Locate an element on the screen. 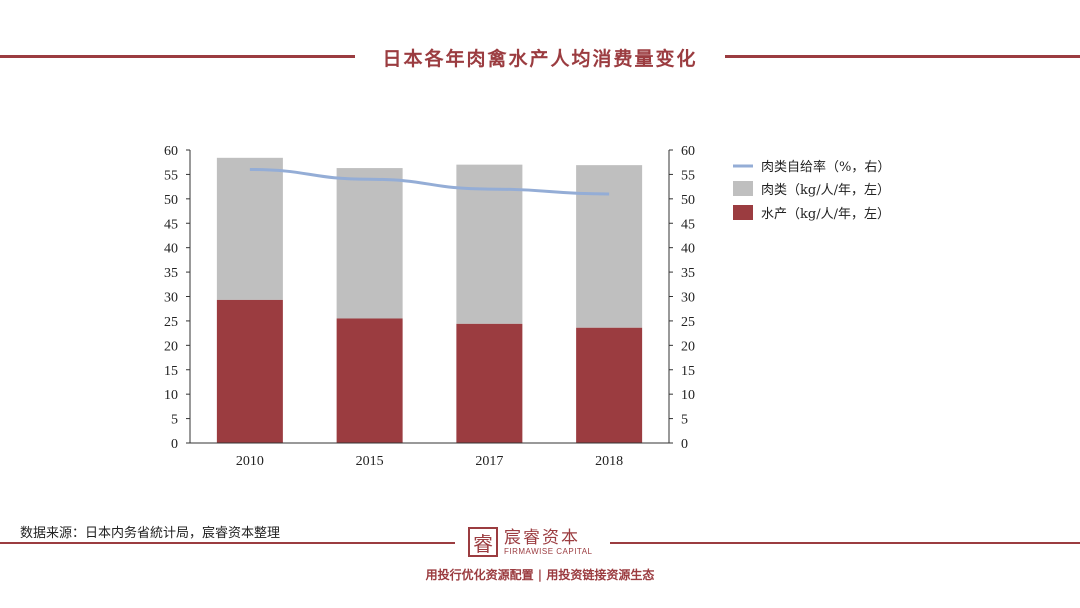 Image resolution: width=1080 pixels, height=608 pixels. y-tick-label-right: 35 is located at coordinates (688, 273).